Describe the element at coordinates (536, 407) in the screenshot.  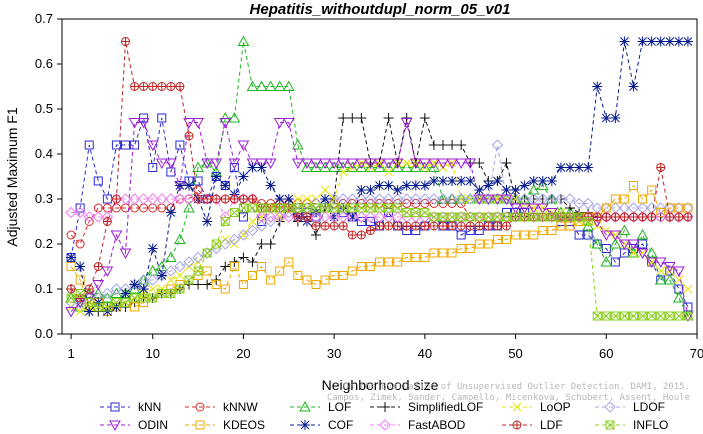
I see `legend-item-loop: LoOP` at that location.